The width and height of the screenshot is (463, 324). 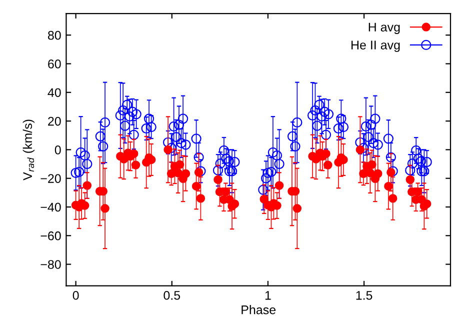 I want to click on y-tick-label: 60, so click(x=54, y=64).